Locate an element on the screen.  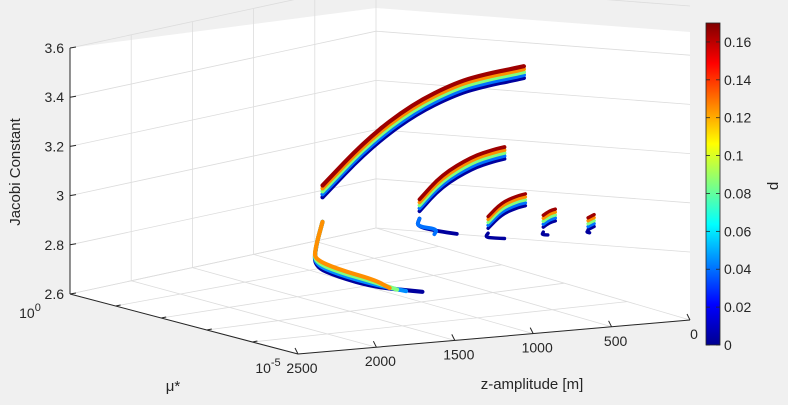
z-tick-label: 3.6 is located at coordinates (55, 48).